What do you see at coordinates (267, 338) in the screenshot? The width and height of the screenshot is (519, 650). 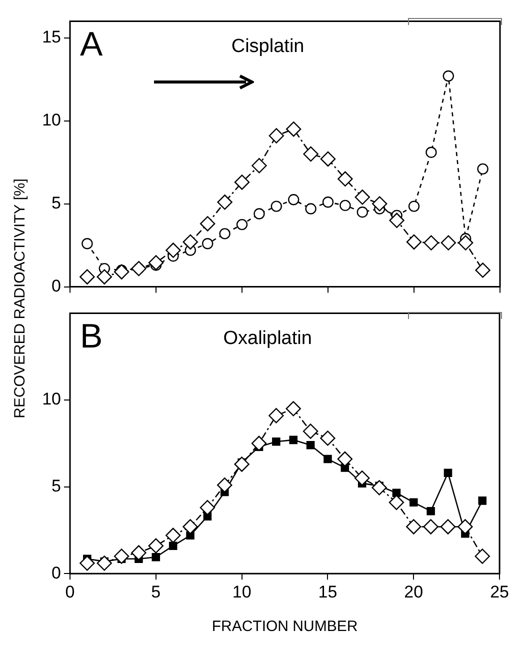 I see `text: Oxaliplatin` at bounding box center [267, 338].